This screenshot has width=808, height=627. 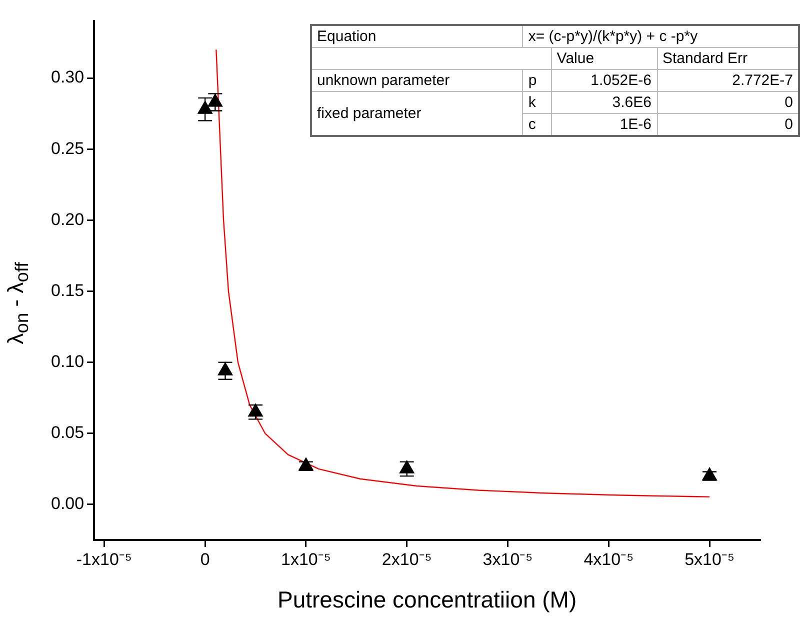 What do you see at coordinates (67, 219) in the screenshot?
I see `y-tick-label: 0.20` at bounding box center [67, 219].